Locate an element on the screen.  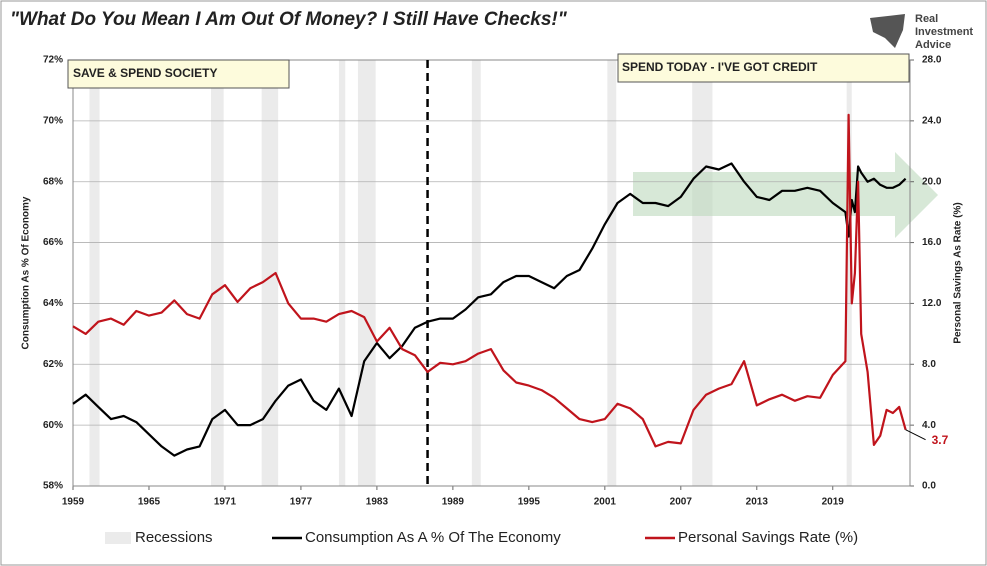
logo-text: Advice is located at coordinates (933, 45).